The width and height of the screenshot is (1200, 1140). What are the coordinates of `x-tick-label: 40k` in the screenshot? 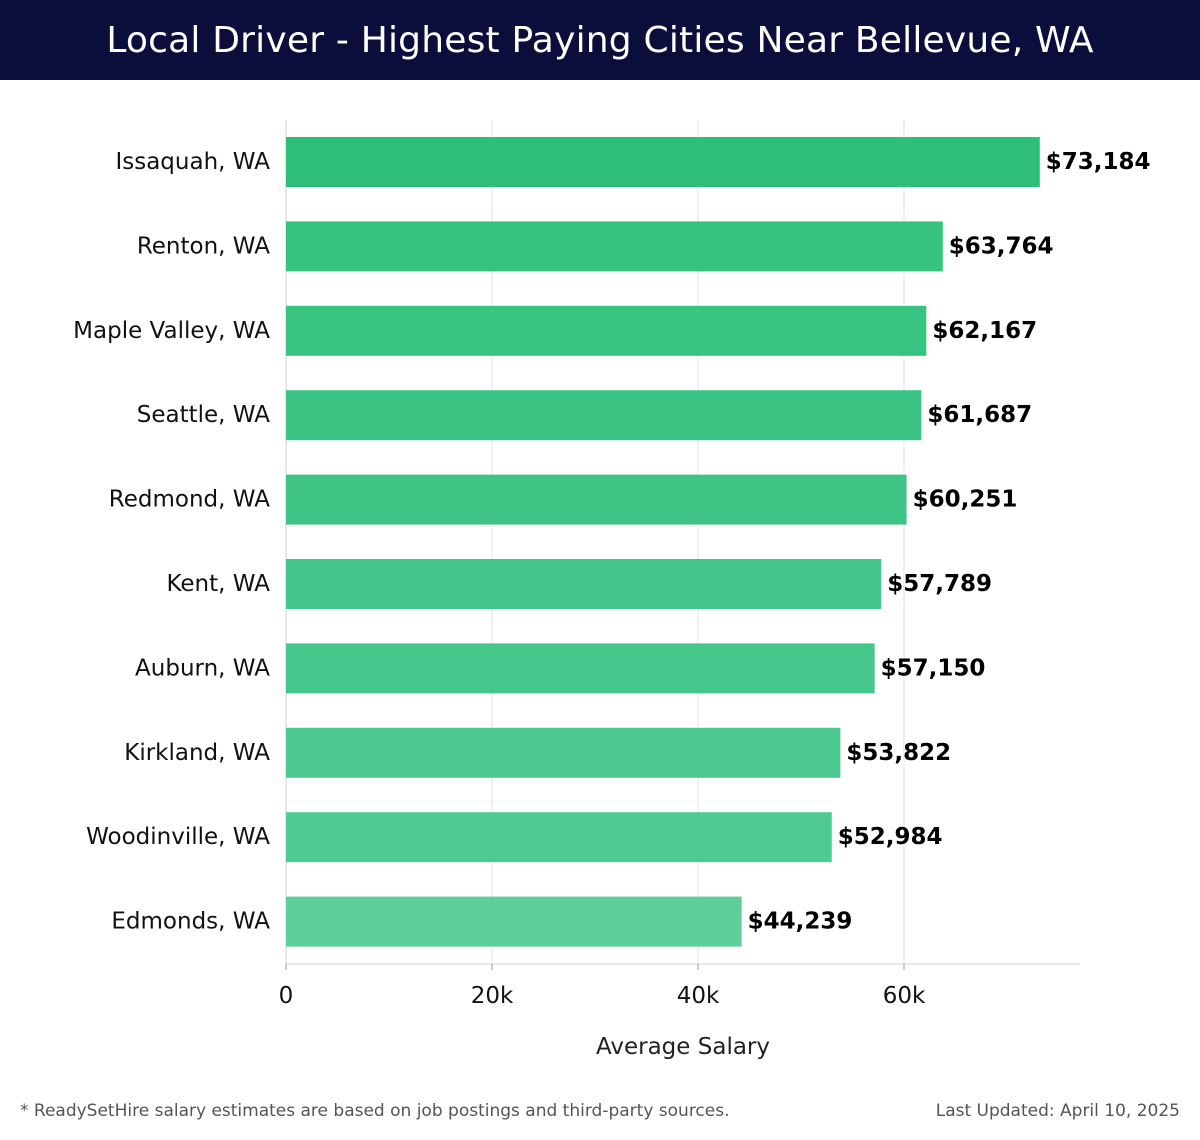 It's located at (698, 996).